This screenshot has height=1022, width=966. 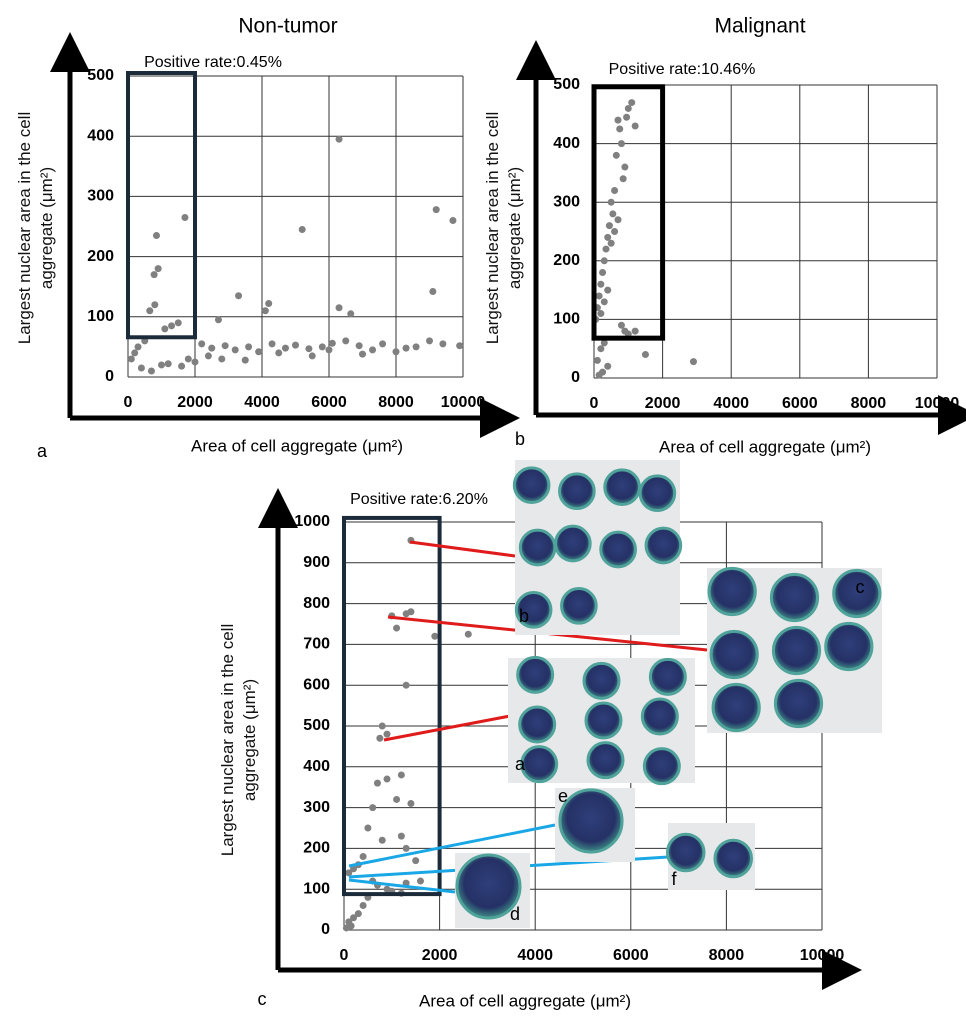 What do you see at coordinates (800, 403) in the screenshot?
I see `x-tick-label: 6000` at bounding box center [800, 403].